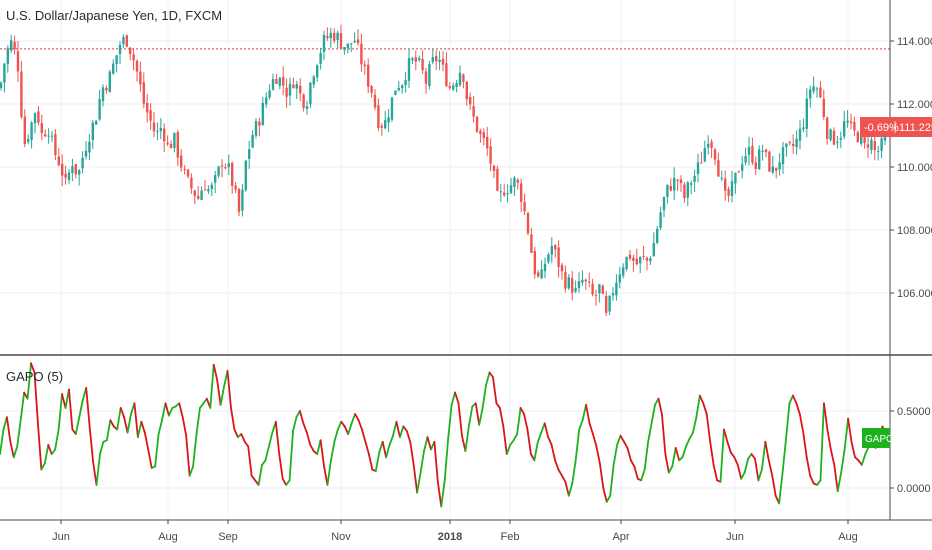 This screenshot has height=550, width=932. What do you see at coordinates (620, 537) in the screenshot?
I see `time-tick-label: Apr` at bounding box center [620, 537].